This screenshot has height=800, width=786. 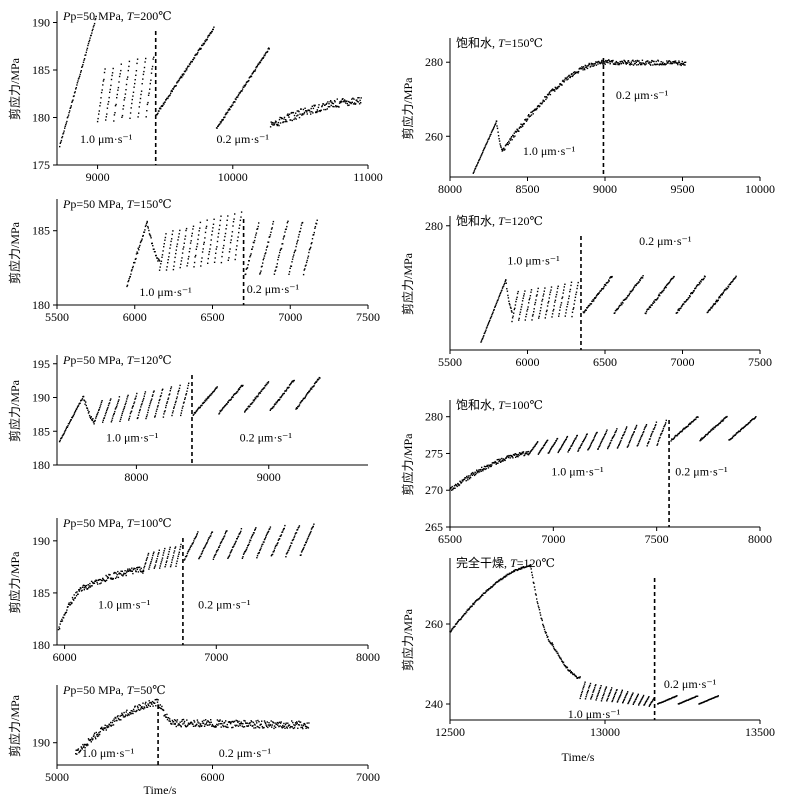 I want to click on x-tick-label: 6000, so click(x=135, y=317).